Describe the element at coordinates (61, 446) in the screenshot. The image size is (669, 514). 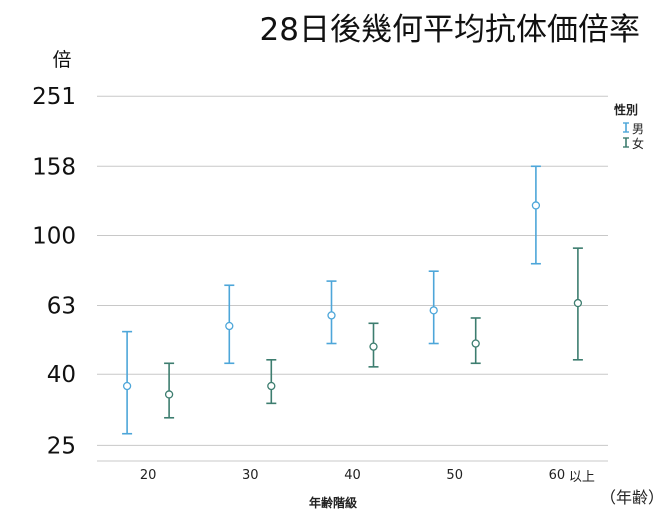
I see `y-tick-label: 25` at that location.